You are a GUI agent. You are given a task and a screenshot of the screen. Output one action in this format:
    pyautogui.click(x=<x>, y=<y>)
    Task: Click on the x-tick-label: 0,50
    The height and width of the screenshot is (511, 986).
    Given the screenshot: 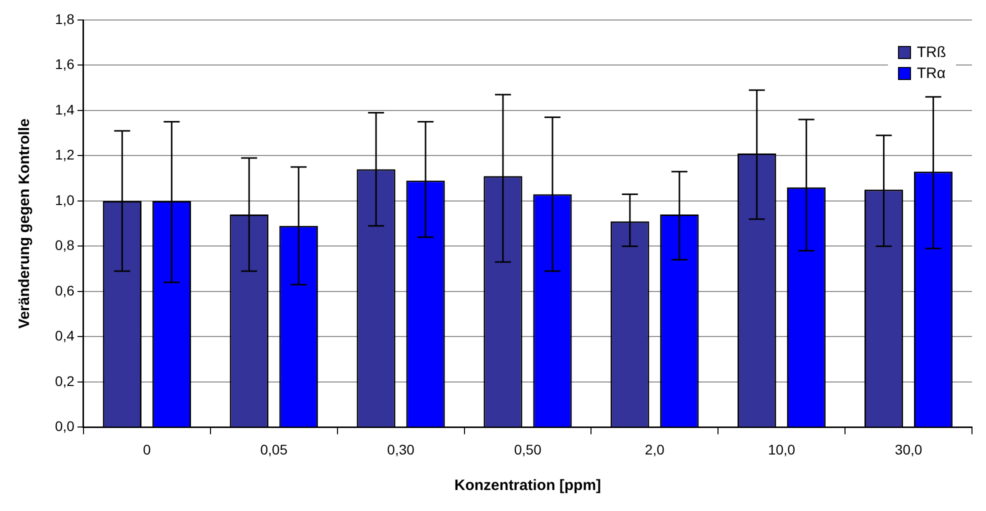 What is the action you would take?
    pyautogui.click(x=528, y=449)
    